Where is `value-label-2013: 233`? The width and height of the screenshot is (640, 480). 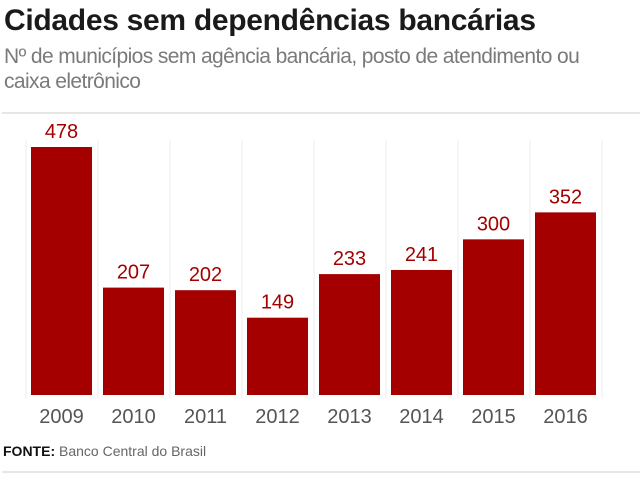 value-label-2013: 233 is located at coordinates (349, 259).